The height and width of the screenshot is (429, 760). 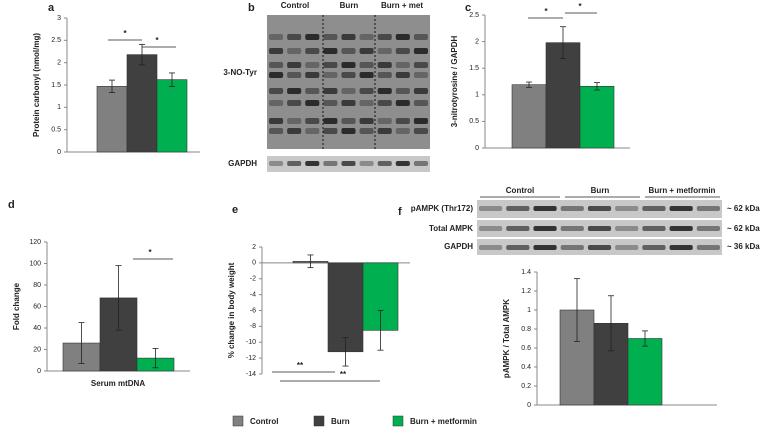 What do you see at coordinates (264, 421) in the screenshot?
I see `legend-label: Control` at bounding box center [264, 421].